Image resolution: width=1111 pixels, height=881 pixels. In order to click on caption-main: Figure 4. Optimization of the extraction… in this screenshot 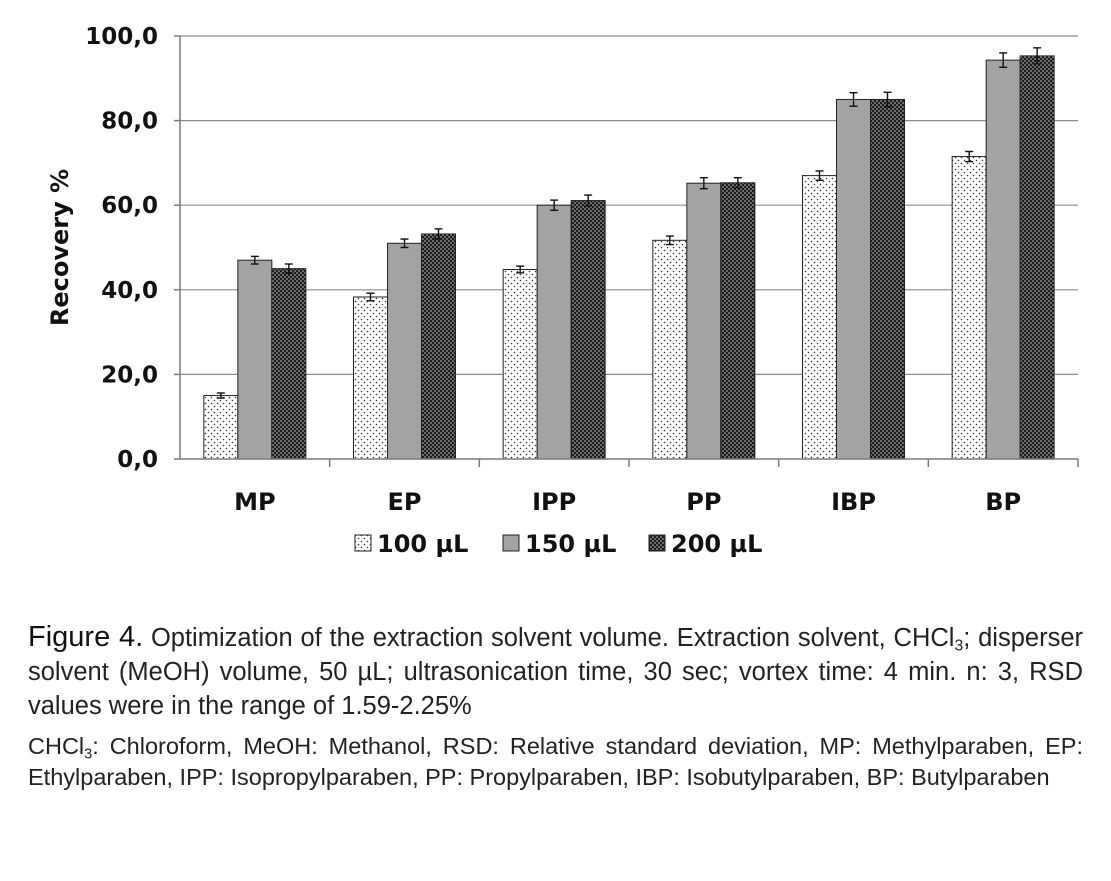, I will do `click(555, 671)`.